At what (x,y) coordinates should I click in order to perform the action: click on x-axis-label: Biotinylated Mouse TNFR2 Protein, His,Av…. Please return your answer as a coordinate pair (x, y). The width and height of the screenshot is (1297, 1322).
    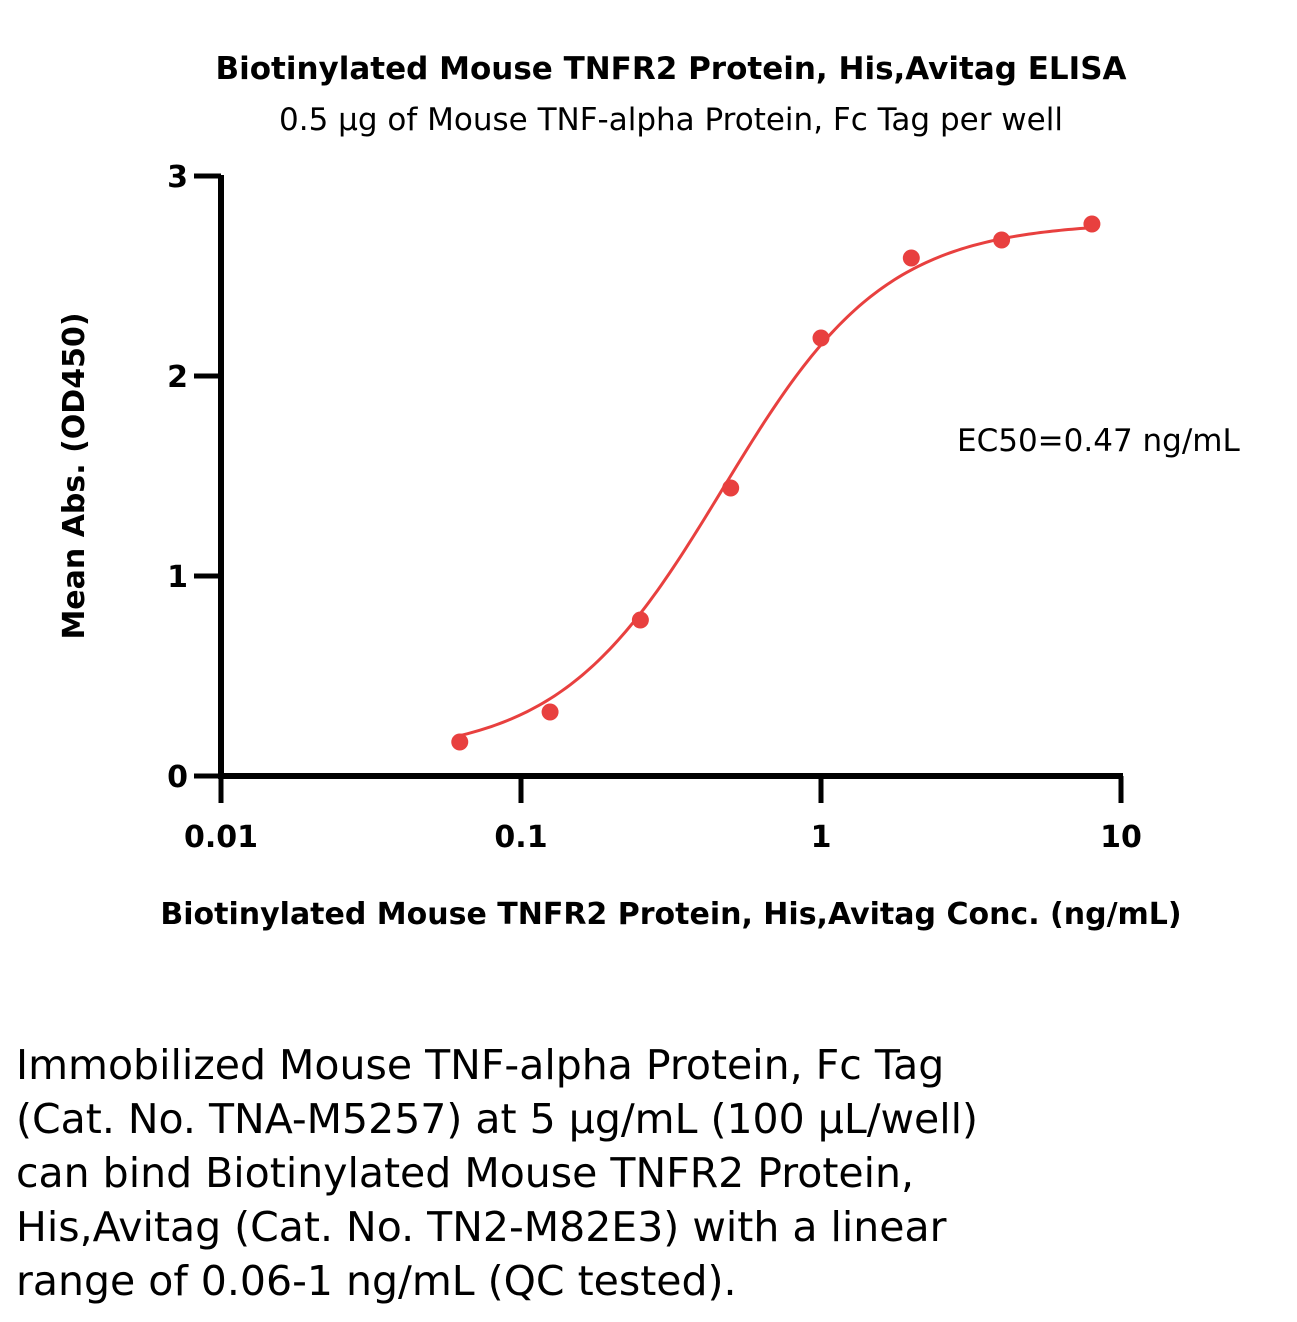
    Looking at the image, I should click on (670, 914).